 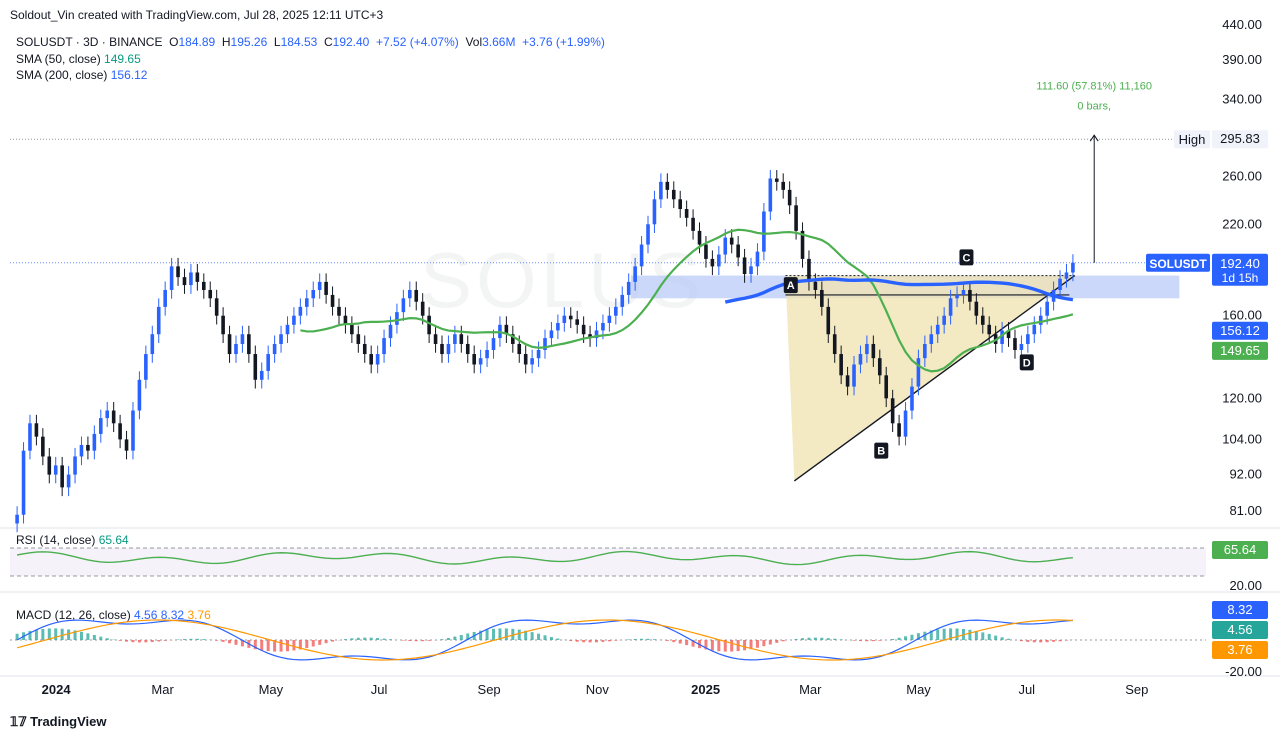 I want to click on sma200-legend: SMA (200, close) 156.12, so click(x=81, y=75).